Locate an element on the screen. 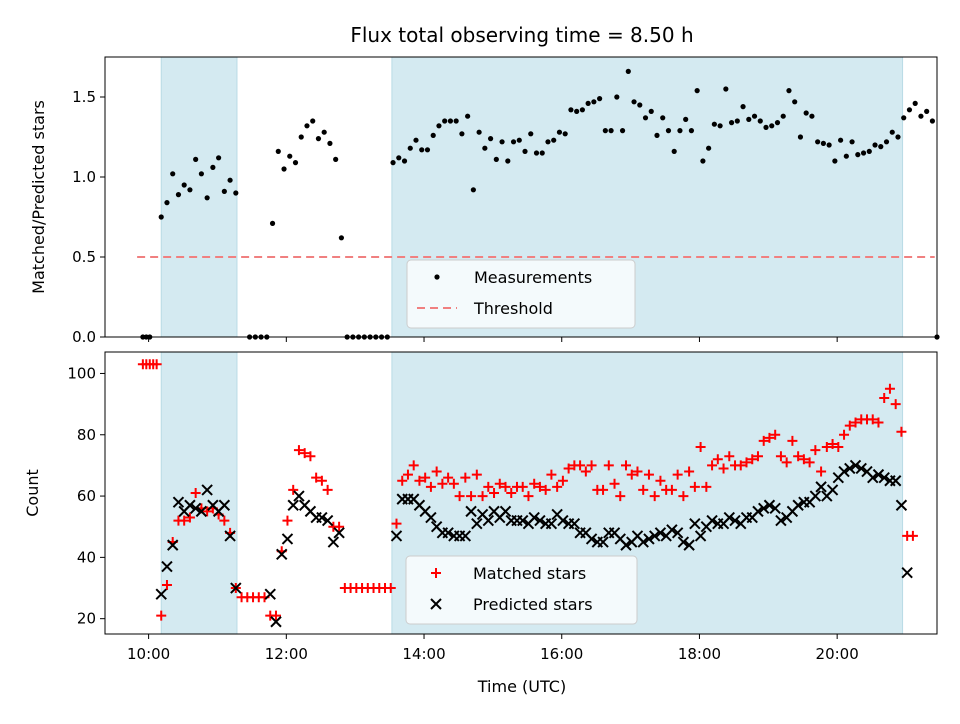 The height and width of the screenshot is (724, 960). chart-title: Flux total observing time = 8.50 h is located at coordinates (521, 35).